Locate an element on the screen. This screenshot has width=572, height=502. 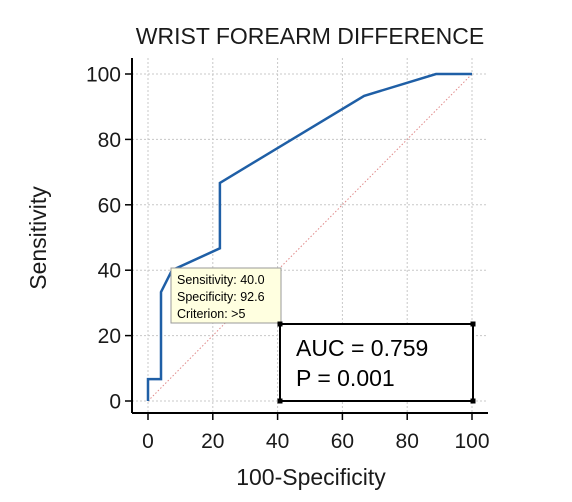
stats-box-frame is located at coordinates (376, 362).